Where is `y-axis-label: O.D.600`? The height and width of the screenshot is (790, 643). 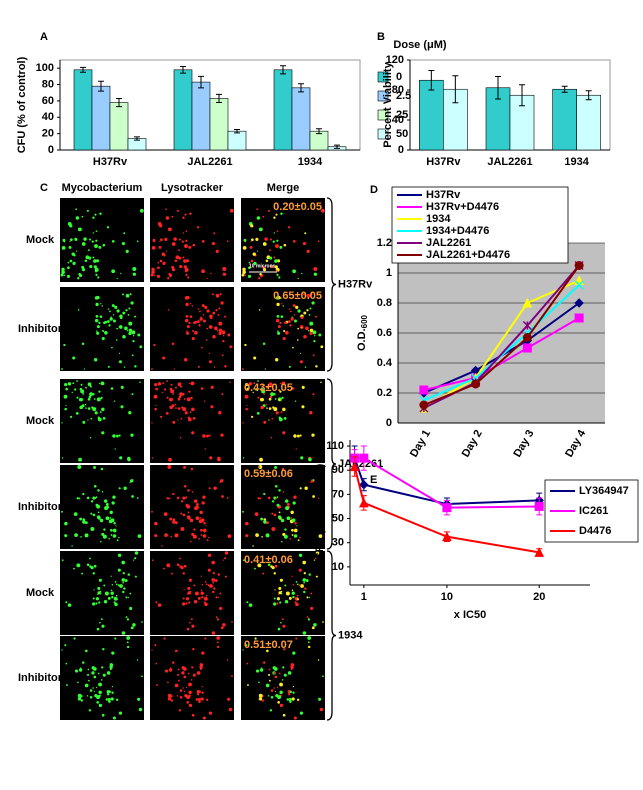
y-axis-label: O.D.600 is located at coordinates (362, 332).